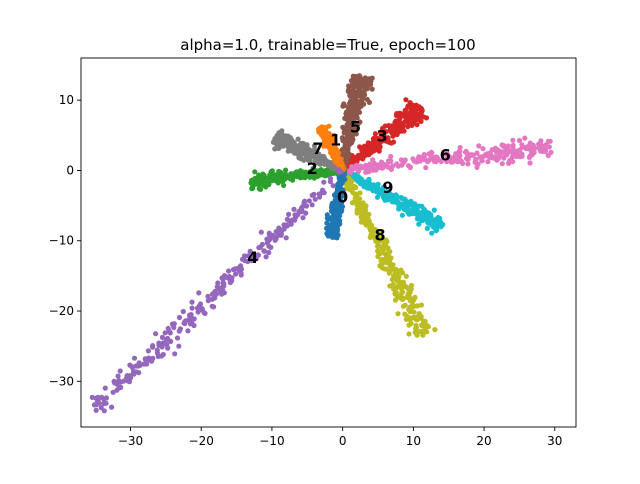 Image resolution: width=640 pixels, height=484 pixels. Describe the element at coordinates (317, 148) in the screenshot. I see `cluster-label-7: 7` at that location.